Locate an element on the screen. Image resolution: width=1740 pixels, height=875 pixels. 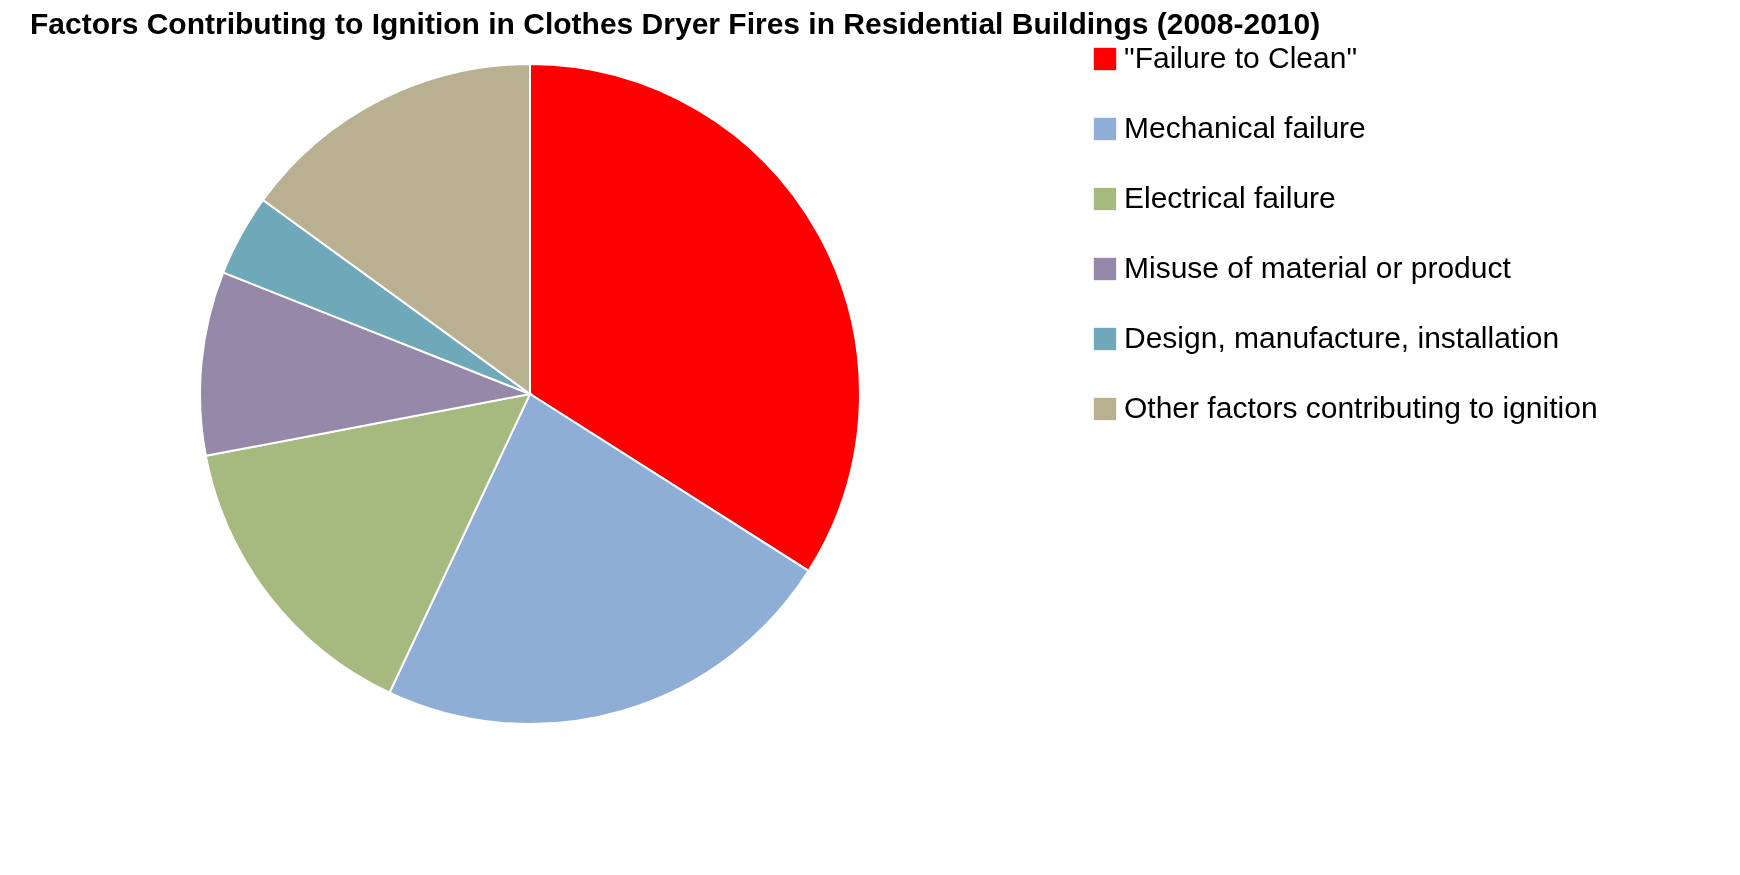
chart-title: Factors Contributing to Ignition in Clothes Dryer Fires in Residential Buildings (2008-2010) is located at coordinates (675, 23).